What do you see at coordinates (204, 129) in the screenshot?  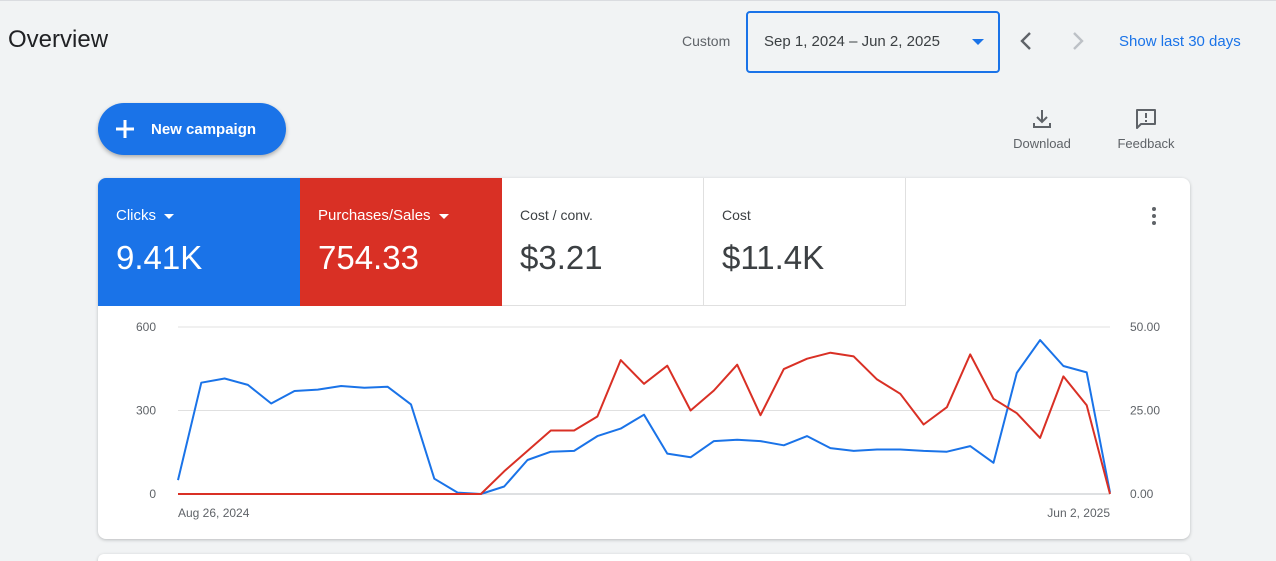 I see `new-campaign-label: New campaign` at bounding box center [204, 129].